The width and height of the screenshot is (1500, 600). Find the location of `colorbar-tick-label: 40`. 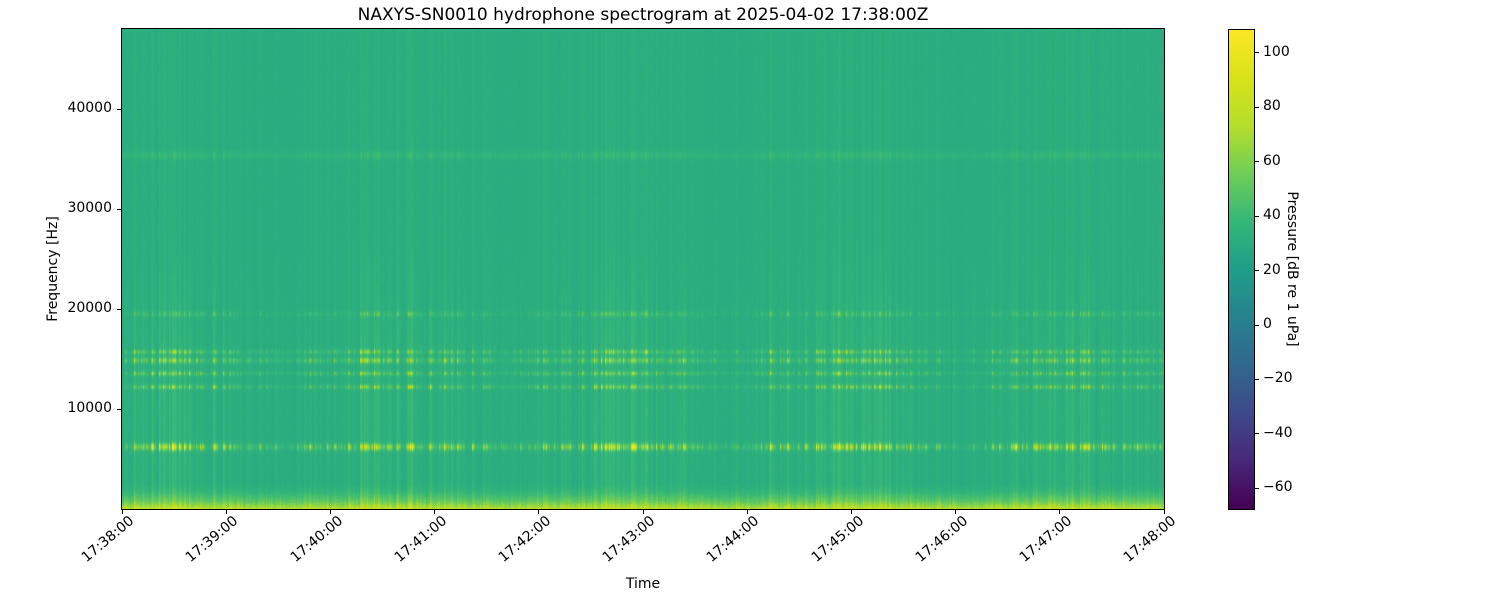

colorbar-tick-label: 40 is located at coordinates (1272, 215).